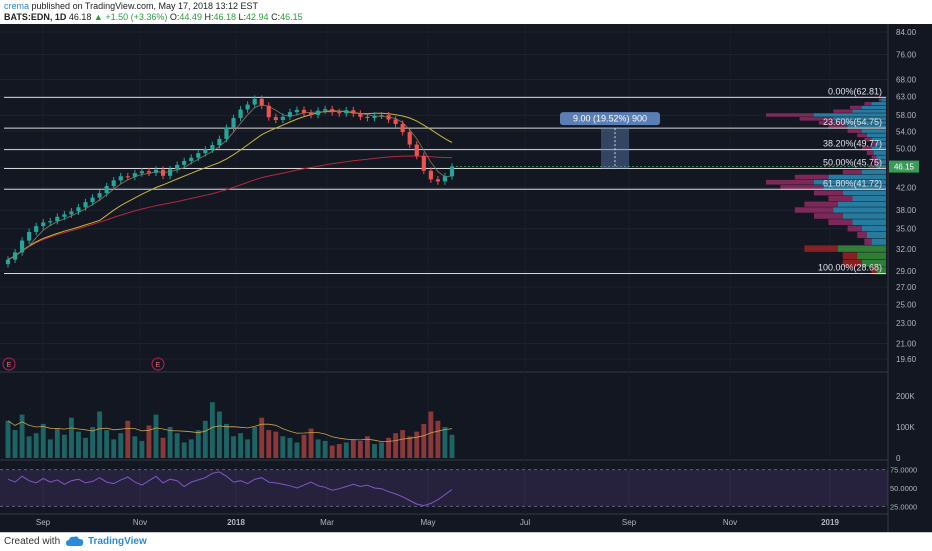  Describe the element at coordinates (17, 6) in the screenshot. I see `author-name: crema` at that location.